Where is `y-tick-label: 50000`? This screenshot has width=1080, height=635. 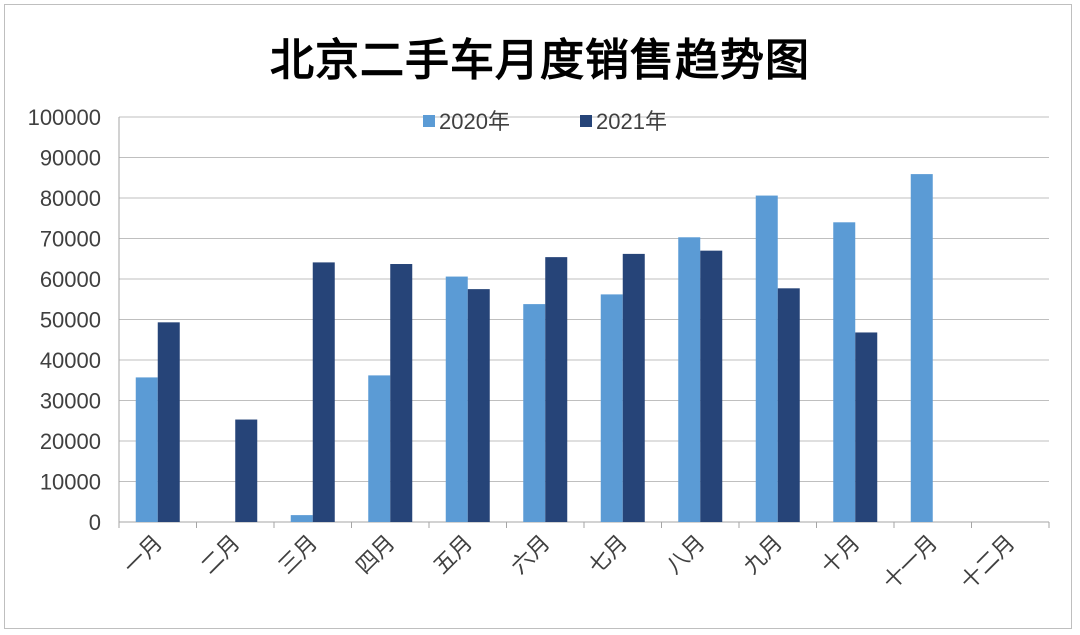
y-tick-label: 50000 is located at coordinates (70, 320).